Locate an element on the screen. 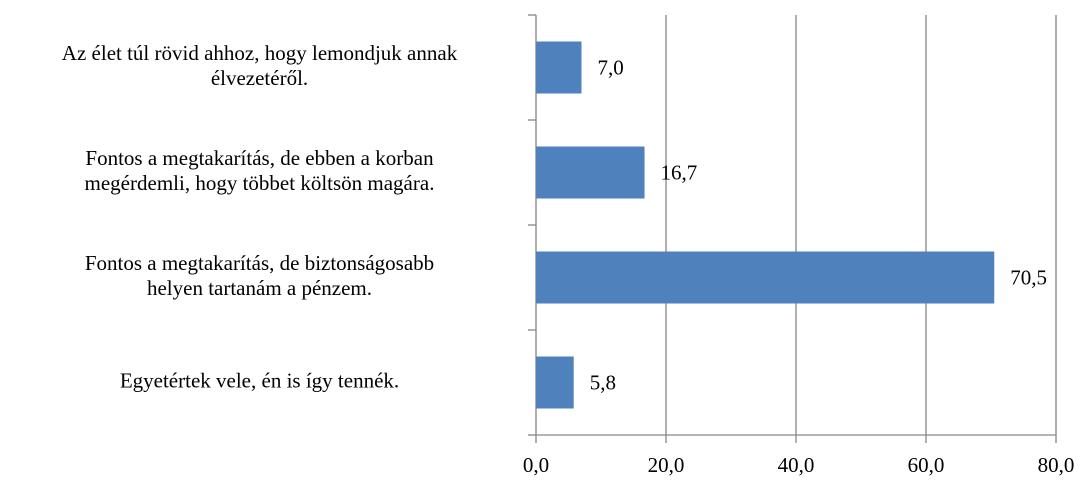 The height and width of the screenshot is (480, 1082). value-label: 7,0 is located at coordinates (611, 67).